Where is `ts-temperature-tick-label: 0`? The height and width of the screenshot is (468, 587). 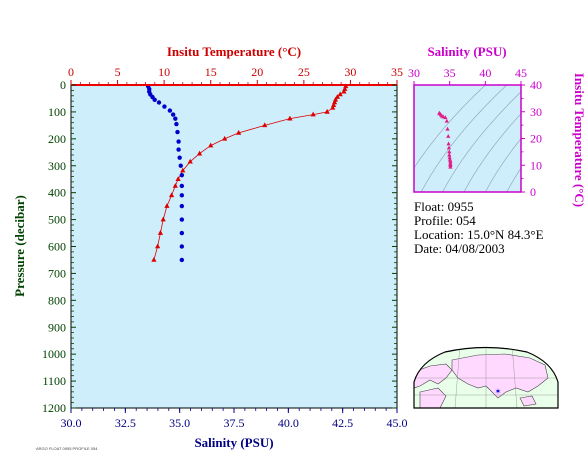
ts-temperature-tick-label: 0 is located at coordinates (533, 192).